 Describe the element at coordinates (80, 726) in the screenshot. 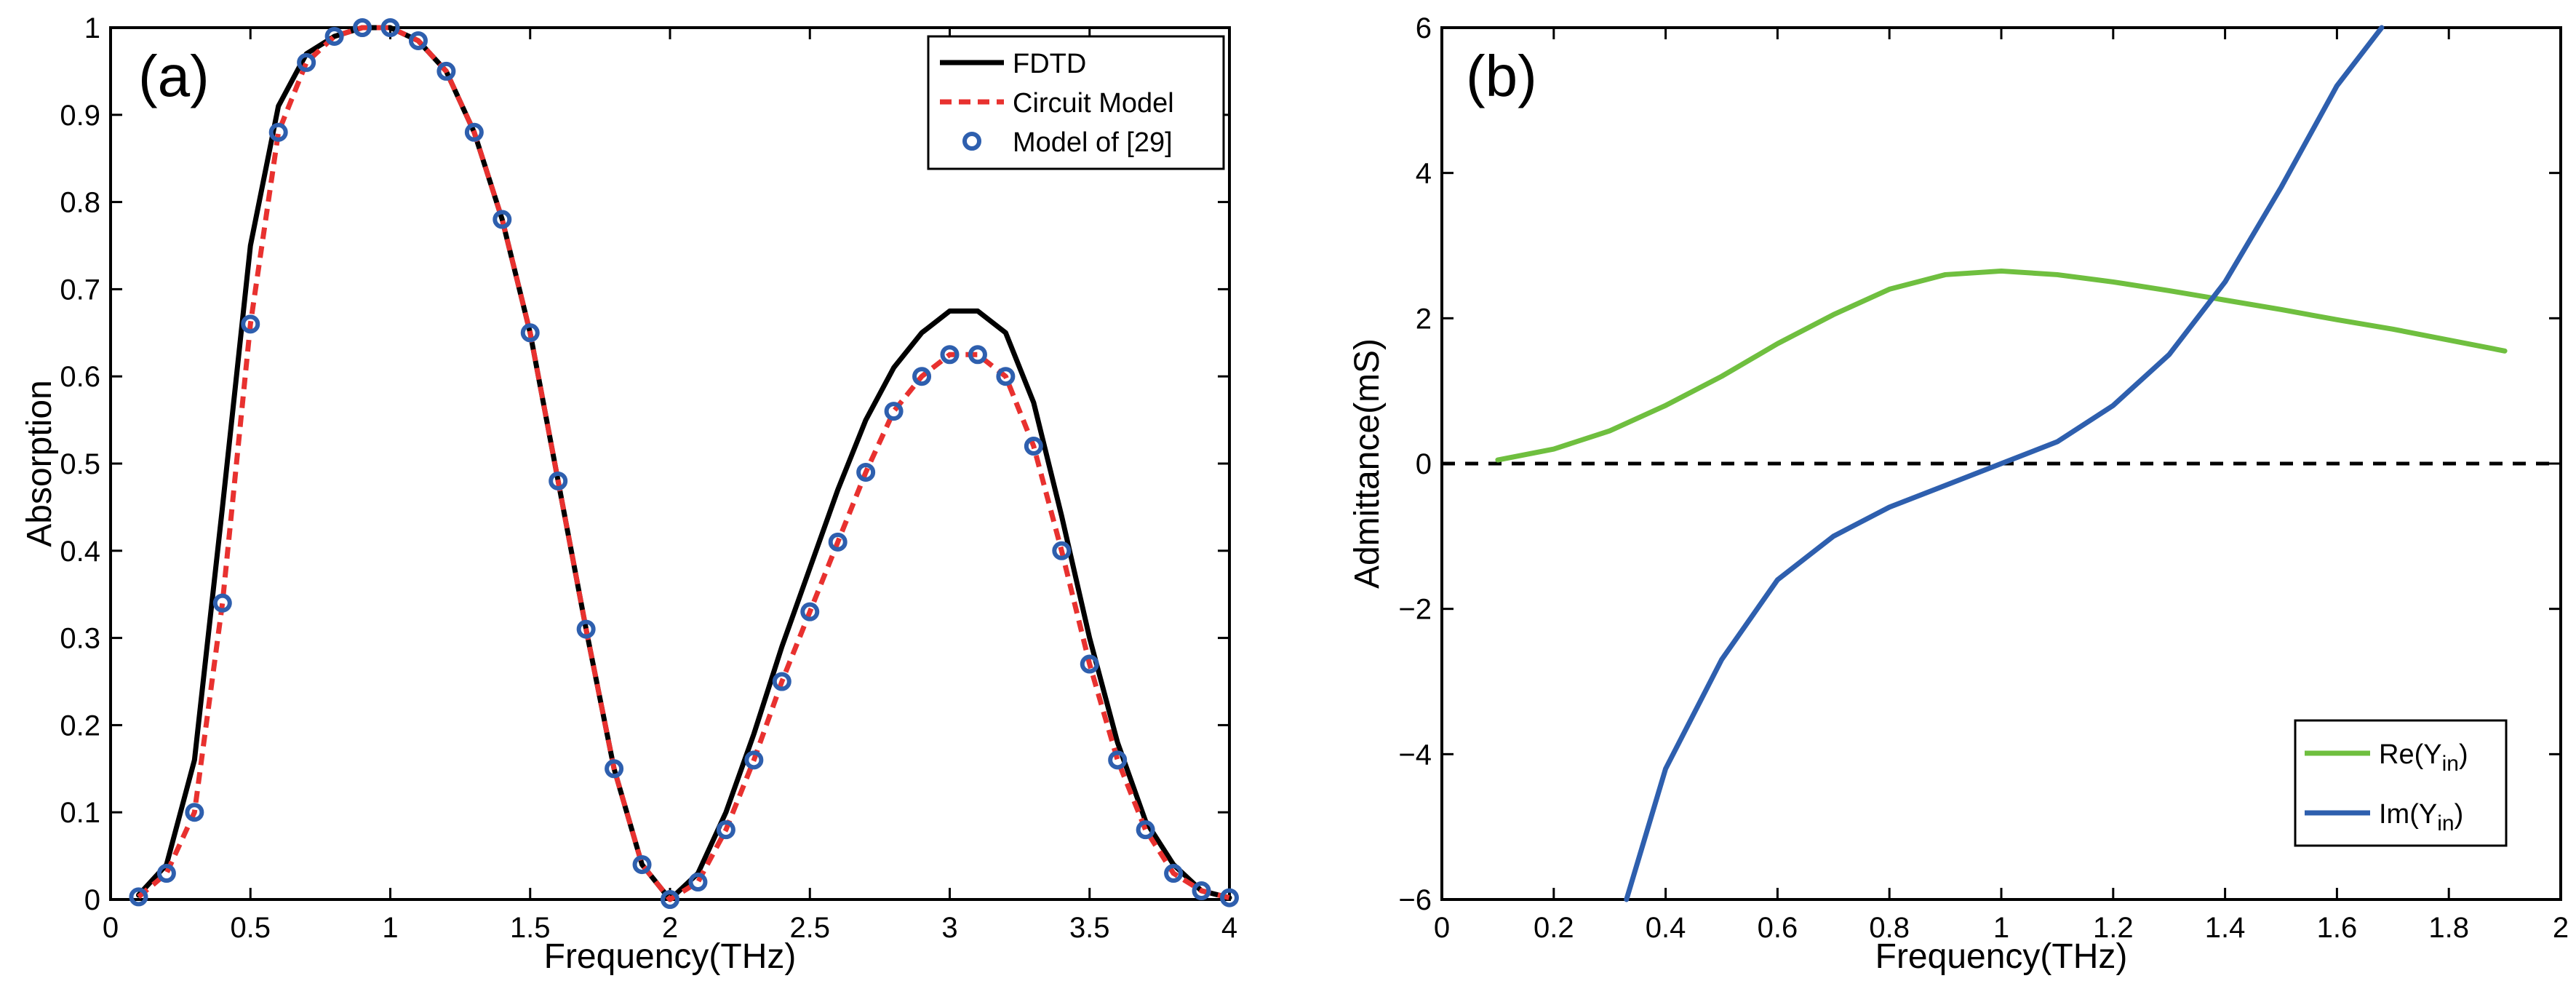

I see `y-tick-label-a: 0.2` at that location.